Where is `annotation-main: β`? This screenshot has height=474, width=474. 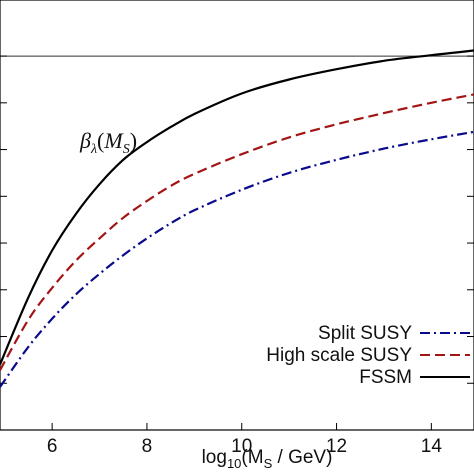 annotation-main: β is located at coordinates (85, 140).